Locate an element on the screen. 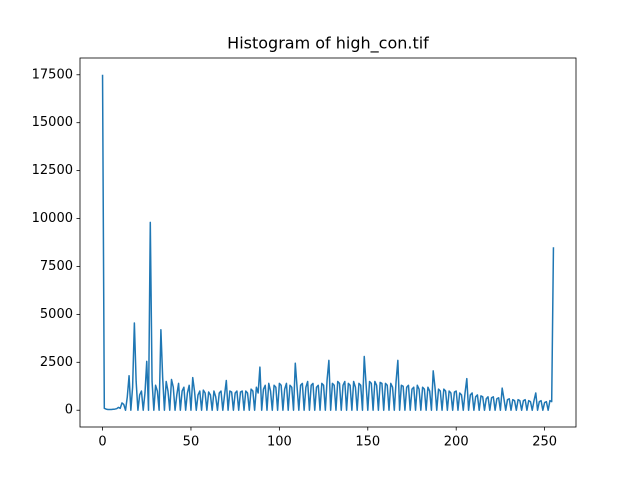  y-tick-label: 12500 is located at coordinates (52, 170).